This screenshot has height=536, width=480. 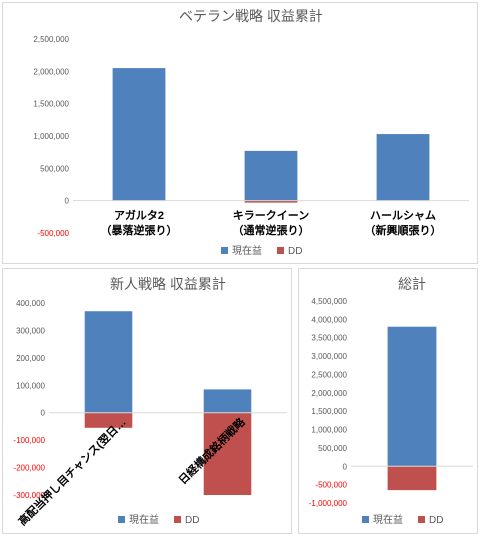 What do you see at coordinates (403, 215) in the screenshot?
I see `category-label: ハールシャム` at bounding box center [403, 215].